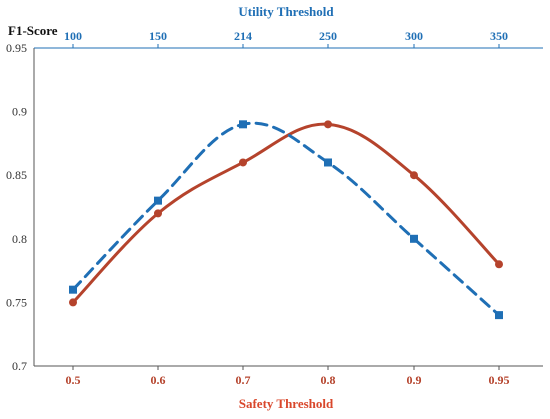  Describe the element at coordinates (414, 380) in the screenshot. I see `x-bottom-tick-label: 0.9` at that location.